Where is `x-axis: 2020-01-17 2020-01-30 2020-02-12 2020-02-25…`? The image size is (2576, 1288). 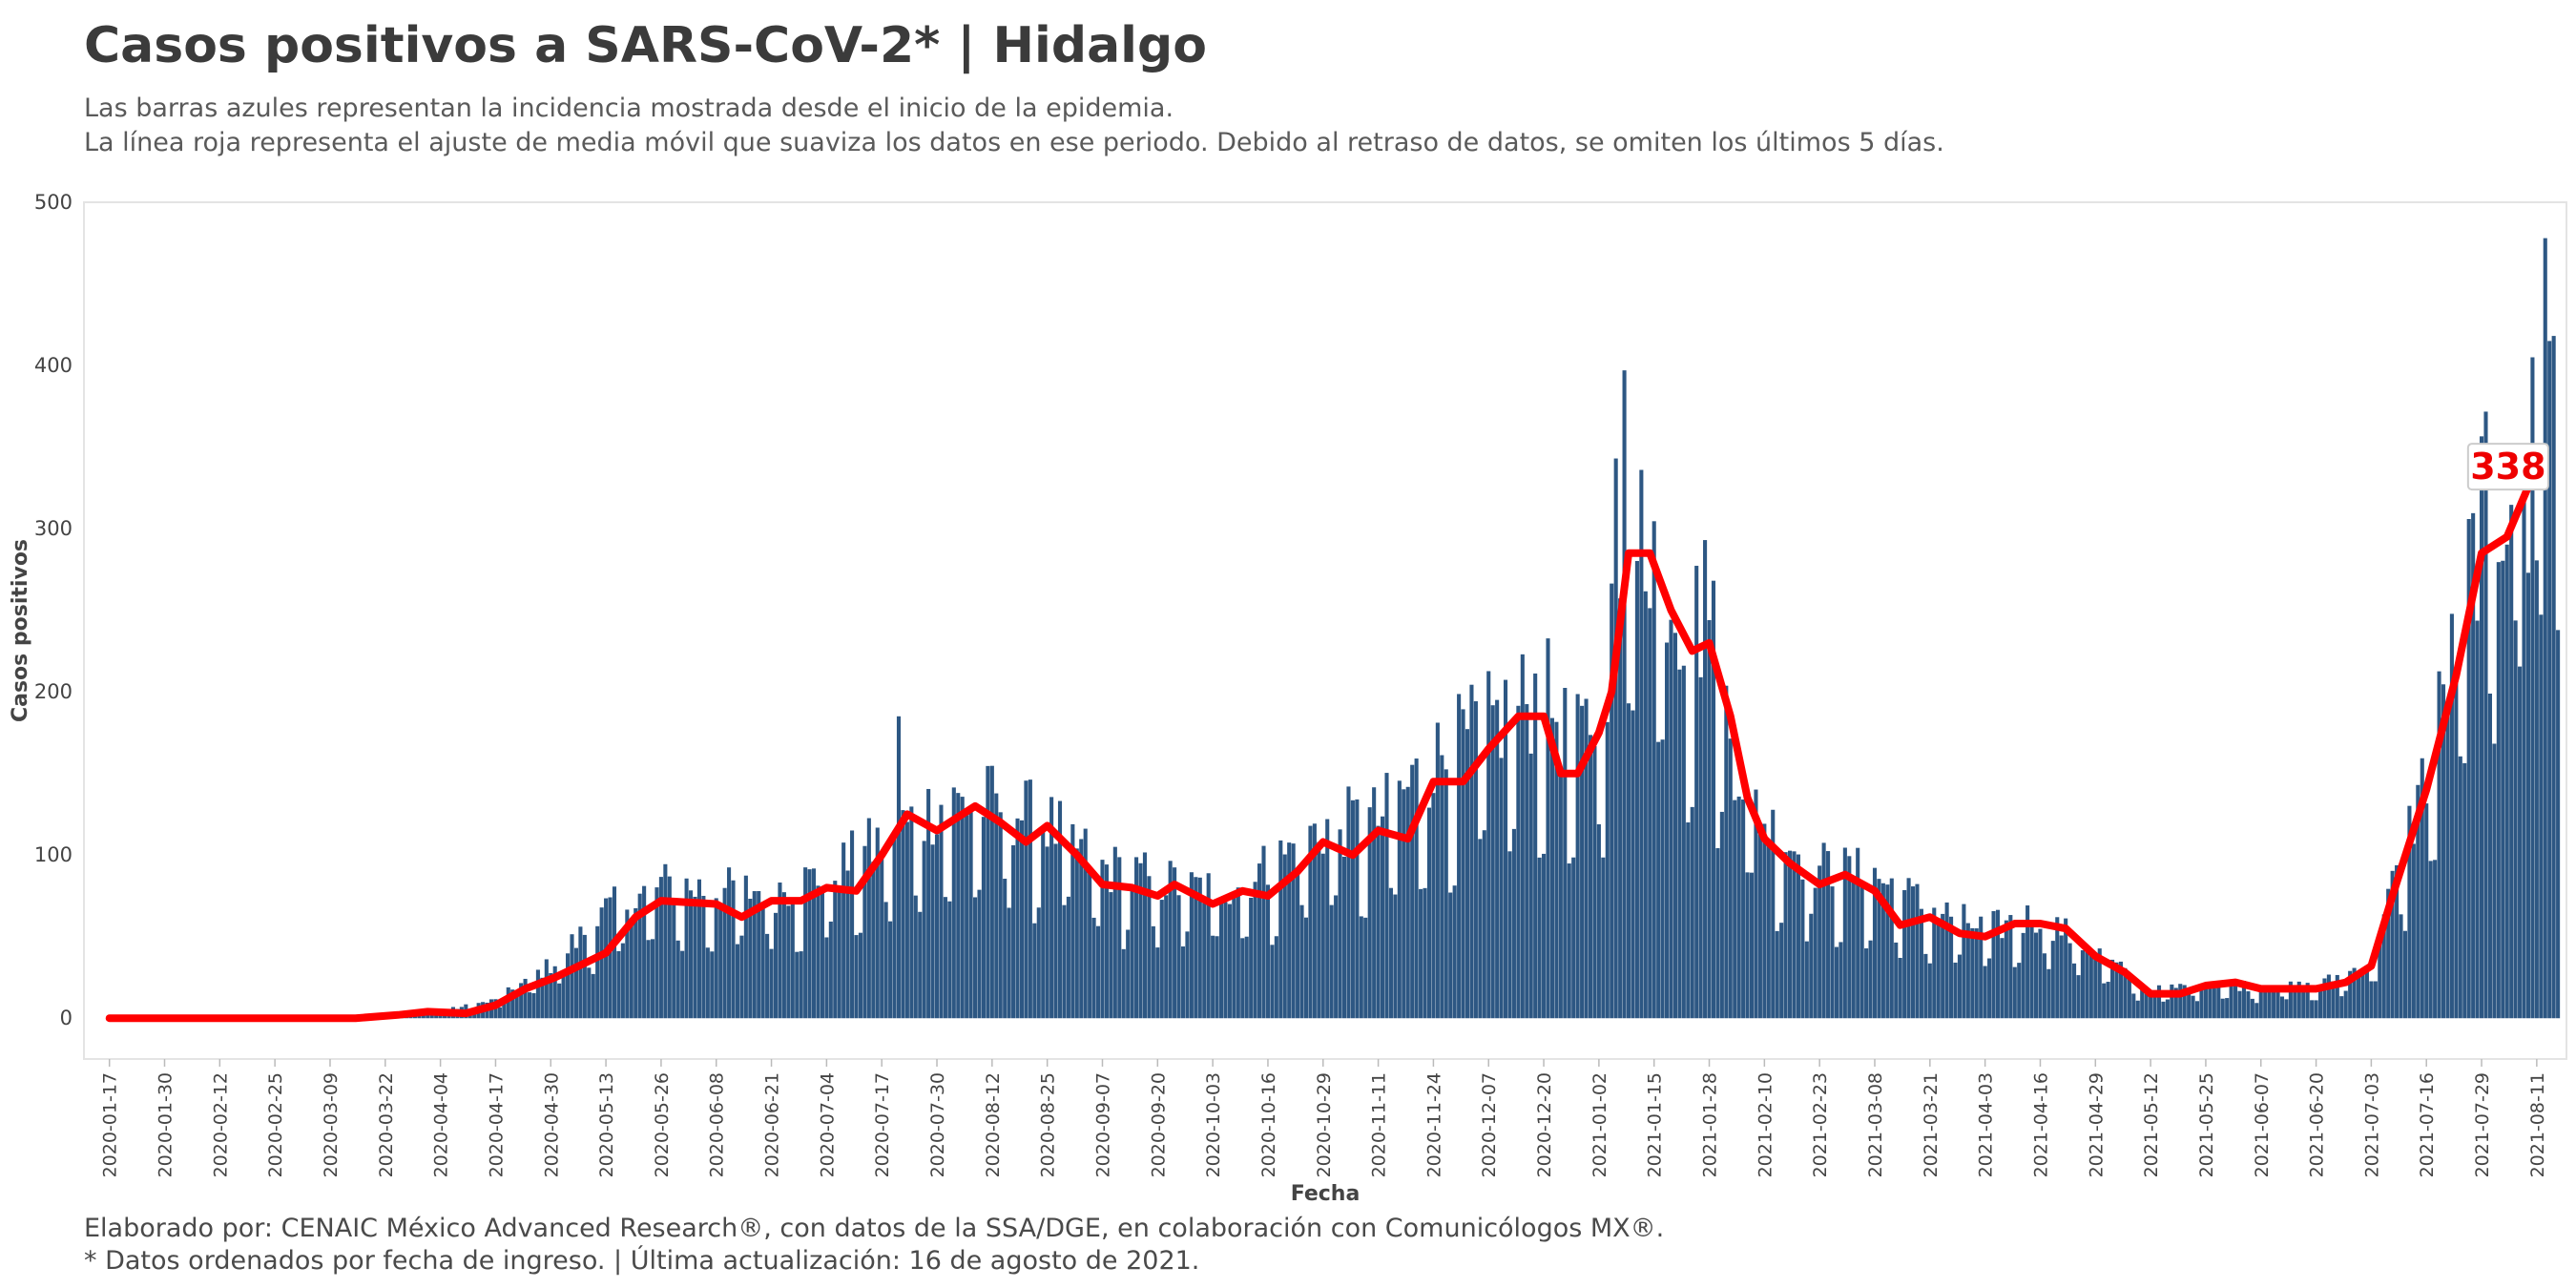 x-axis: 2020-01-17 2020-01-30 2020-02-12 2020-02-25… is located at coordinates (1324, 1118).